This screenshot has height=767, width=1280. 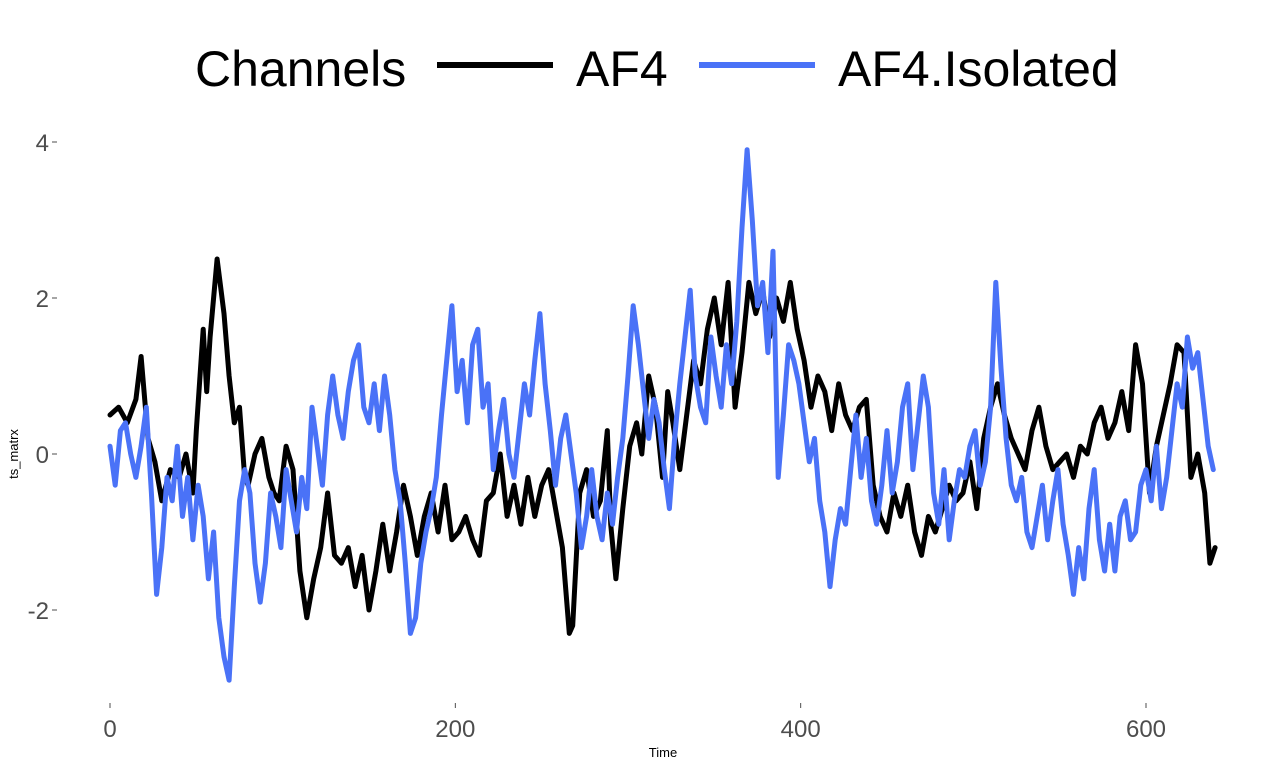 What do you see at coordinates (42, 143) in the screenshot?
I see `y-tick-label: 4` at bounding box center [42, 143].